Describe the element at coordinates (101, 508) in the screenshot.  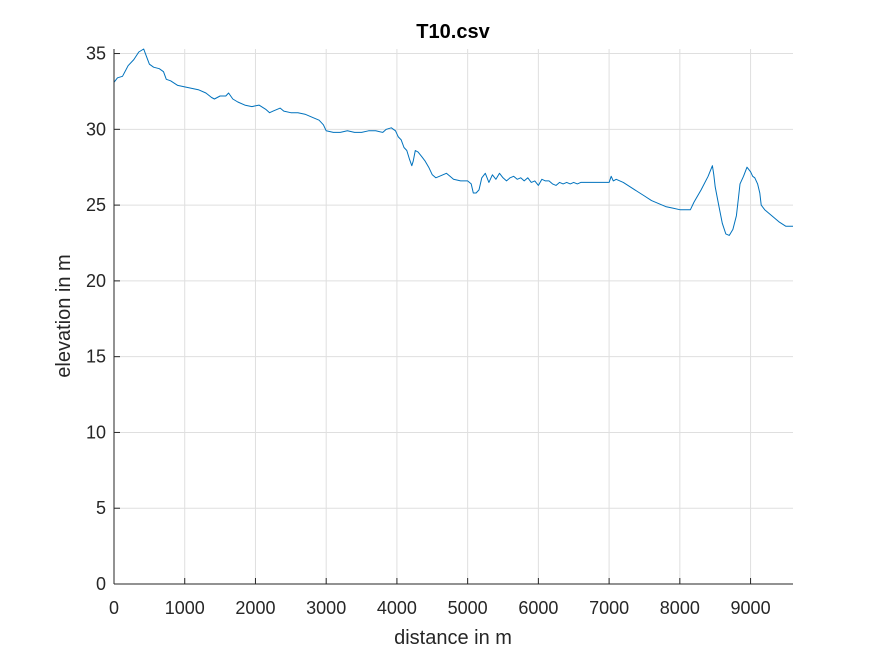
I see `y-tick-label: 5` at that location.